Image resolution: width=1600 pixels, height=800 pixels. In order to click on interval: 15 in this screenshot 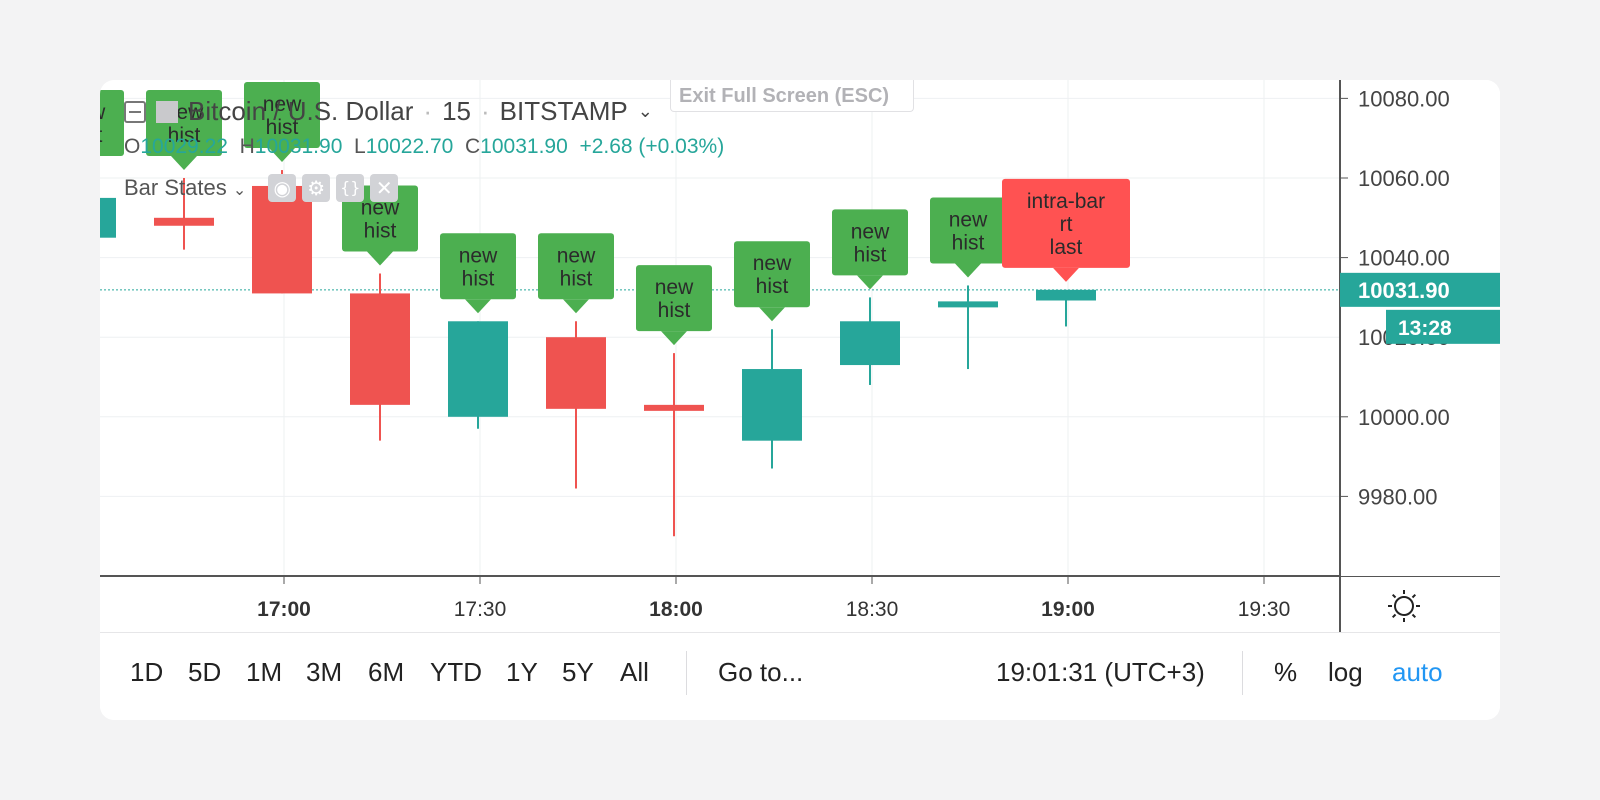, I will do `click(456, 111)`.